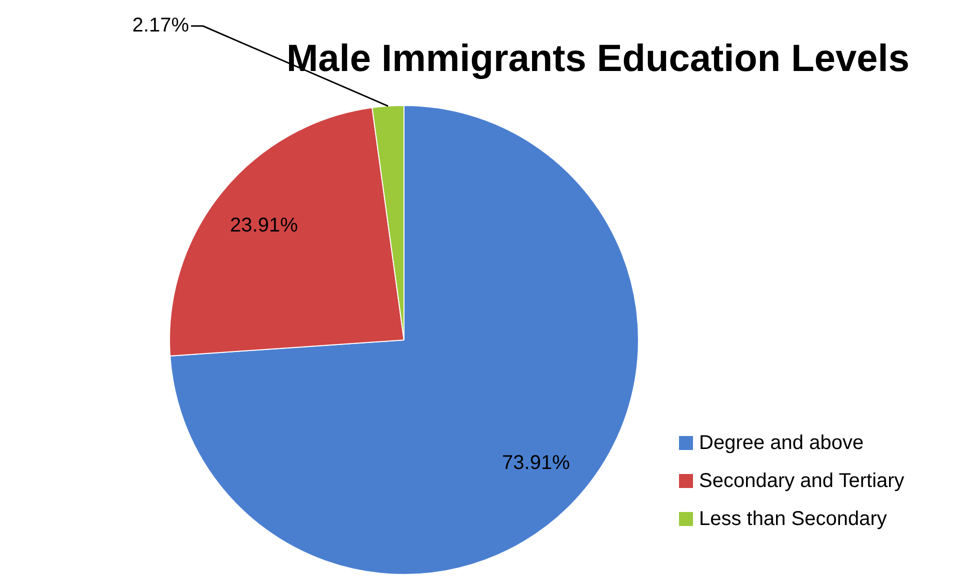 This screenshot has width=957, height=578. What do you see at coordinates (264, 225) in the screenshot?
I see `data-label: 23.91%` at bounding box center [264, 225].